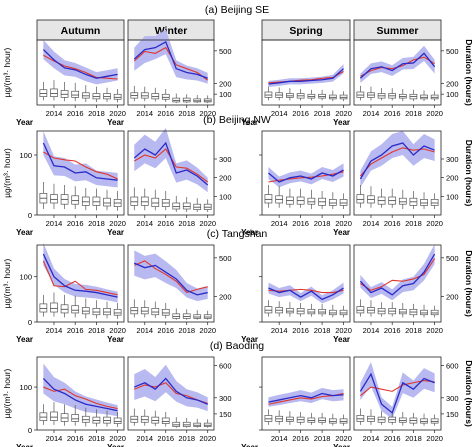  What do you see at coordinates (225, 51) in the screenshot?
I see `right-tick-label: 500` at bounding box center [225, 51].